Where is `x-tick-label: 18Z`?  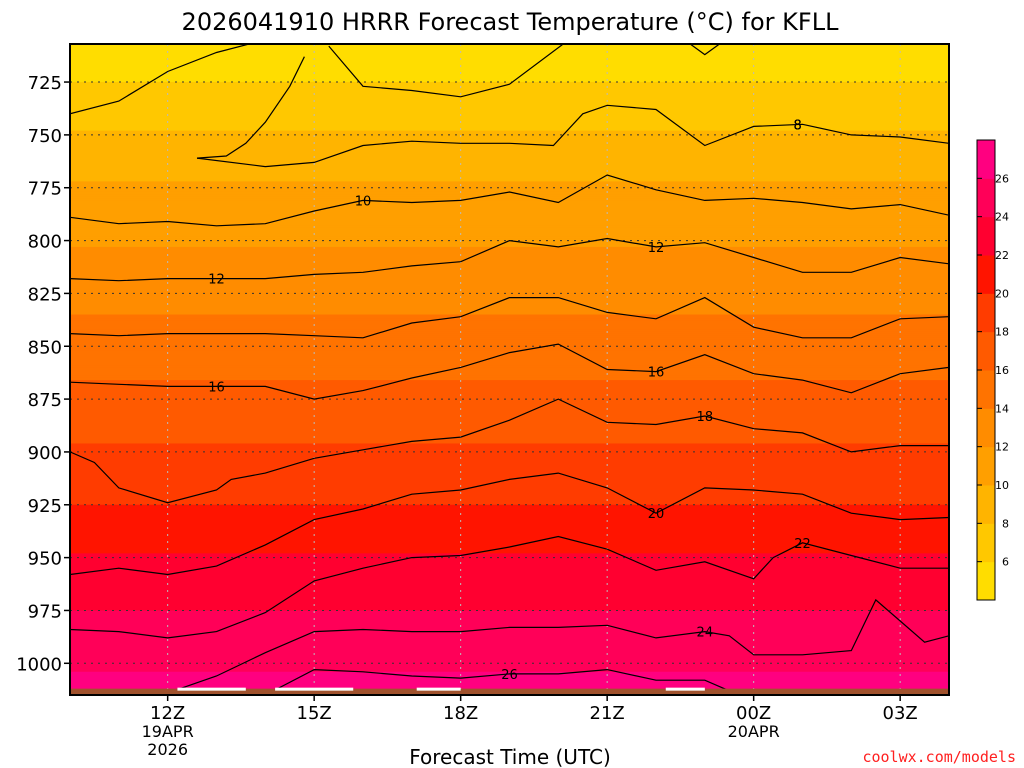 x-tick-label: 18Z is located at coordinates (460, 713).